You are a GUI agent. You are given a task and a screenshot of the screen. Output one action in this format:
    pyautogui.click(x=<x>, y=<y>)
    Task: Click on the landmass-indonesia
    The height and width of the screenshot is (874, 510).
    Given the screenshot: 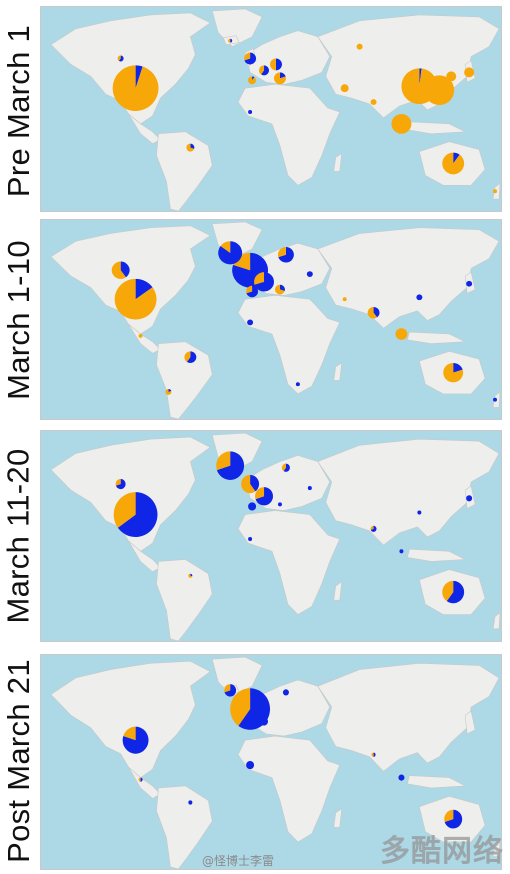 What is the action you would take?
    pyautogui.click(x=437, y=555)
    